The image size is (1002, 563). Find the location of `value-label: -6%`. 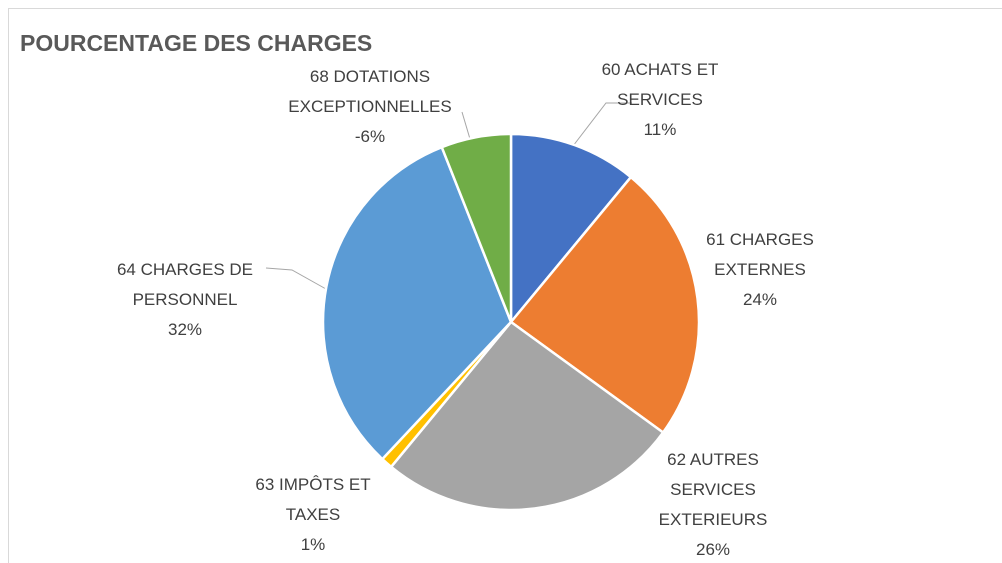

value-label: -6% is located at coordinates (370, 136).